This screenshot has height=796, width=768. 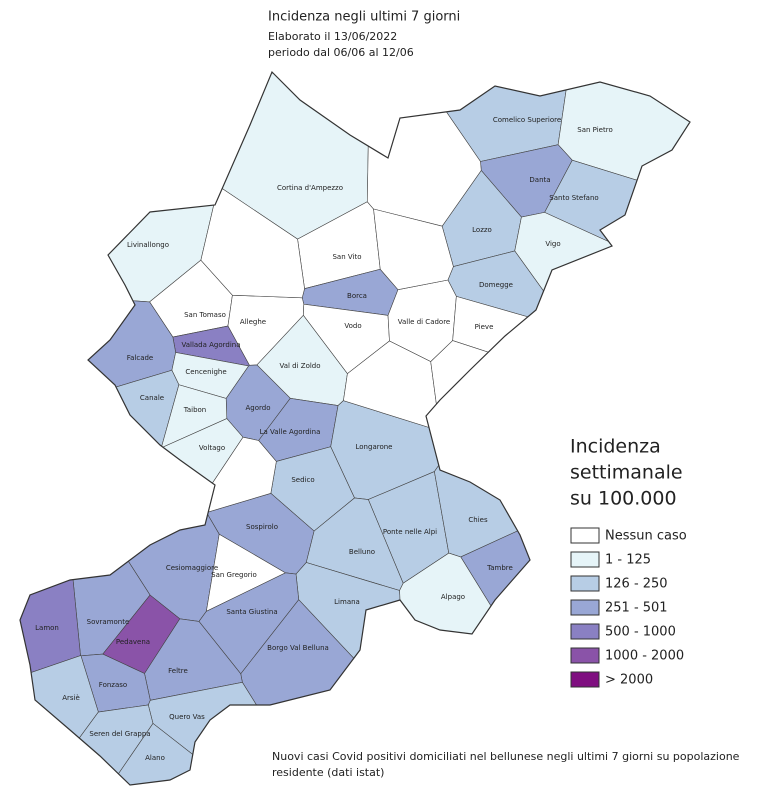 I want to click on footnote: residente (dati istat), so click(x=328, y=772).